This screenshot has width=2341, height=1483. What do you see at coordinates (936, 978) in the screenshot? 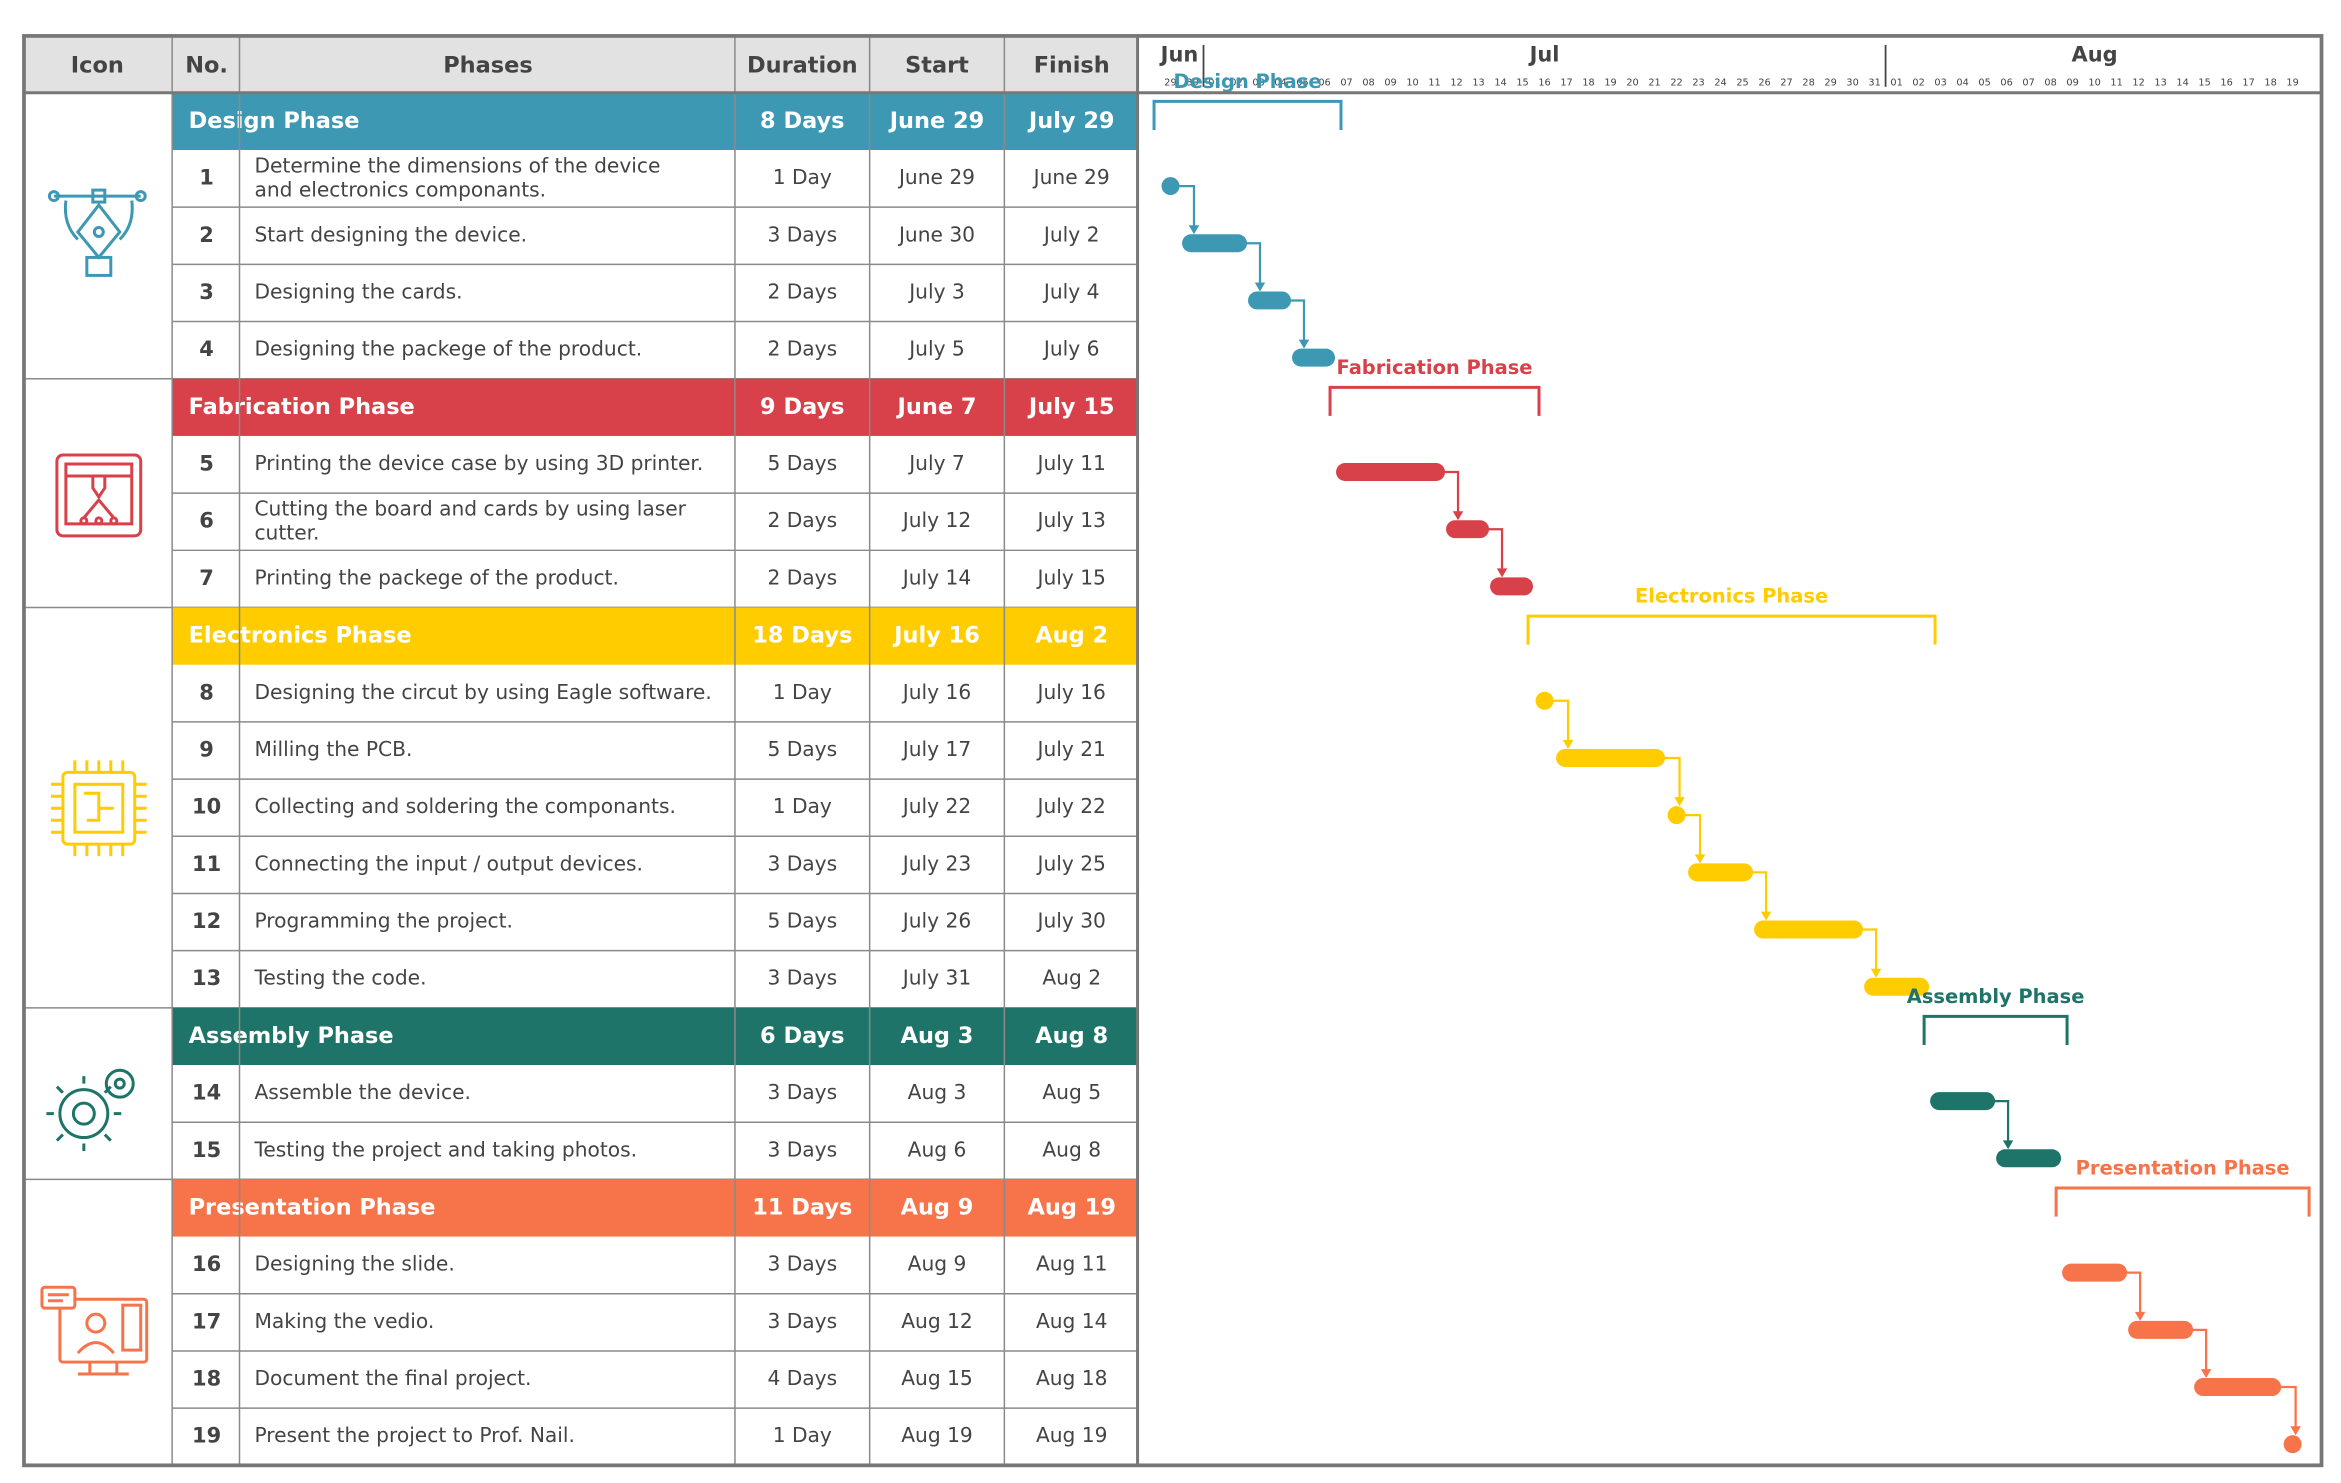
I see `cell-text: July 31` at bounding box center [936, 978].